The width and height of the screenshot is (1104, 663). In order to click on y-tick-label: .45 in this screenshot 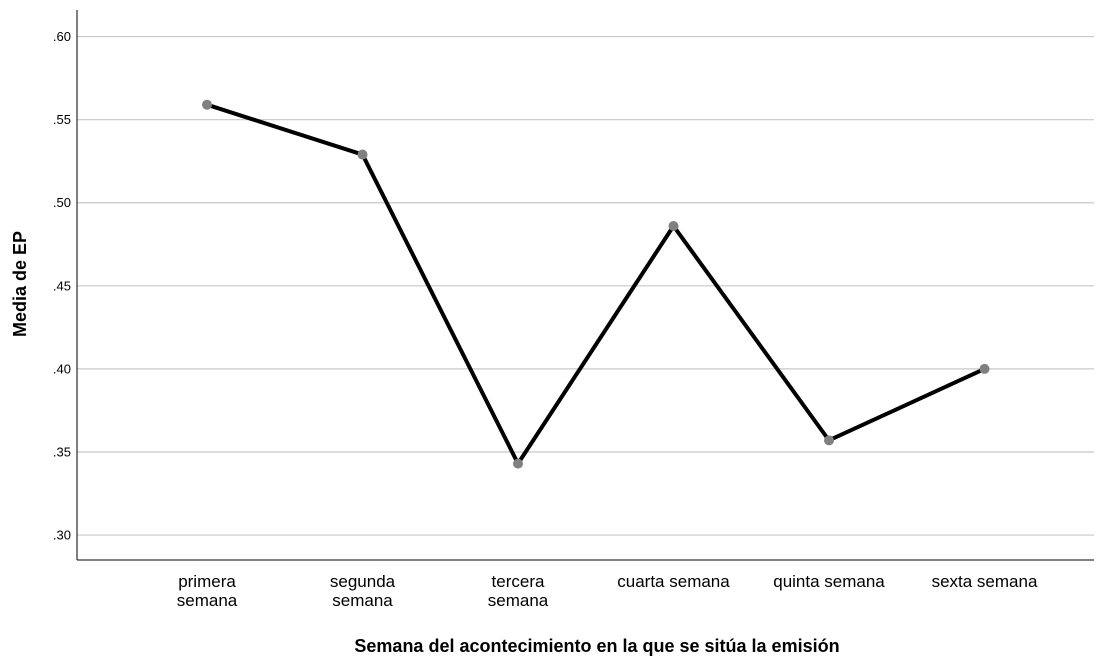, I will do `click(62, 285)`.